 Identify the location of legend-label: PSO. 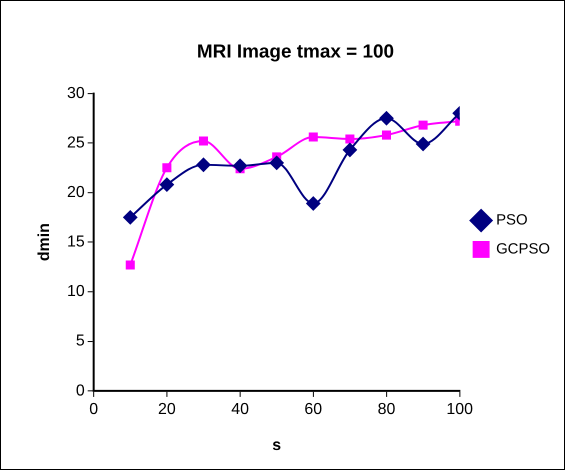
(512, 220).